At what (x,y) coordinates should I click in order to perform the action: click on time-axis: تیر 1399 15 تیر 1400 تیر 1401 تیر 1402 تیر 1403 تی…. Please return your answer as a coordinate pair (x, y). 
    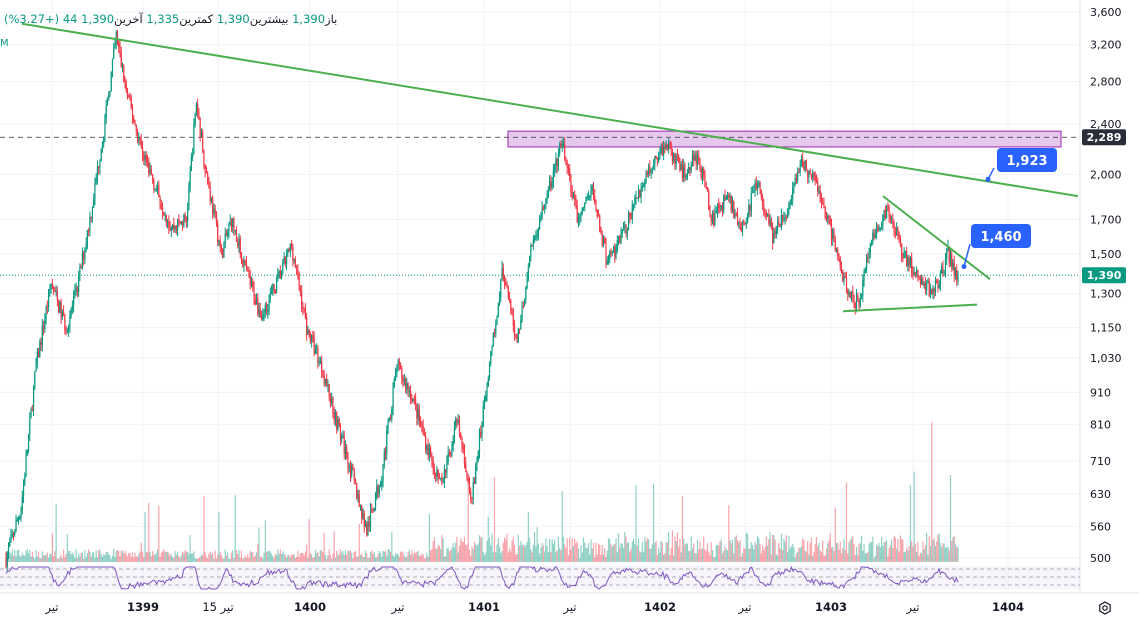
    Looking at the image, I should click on (534, 607).